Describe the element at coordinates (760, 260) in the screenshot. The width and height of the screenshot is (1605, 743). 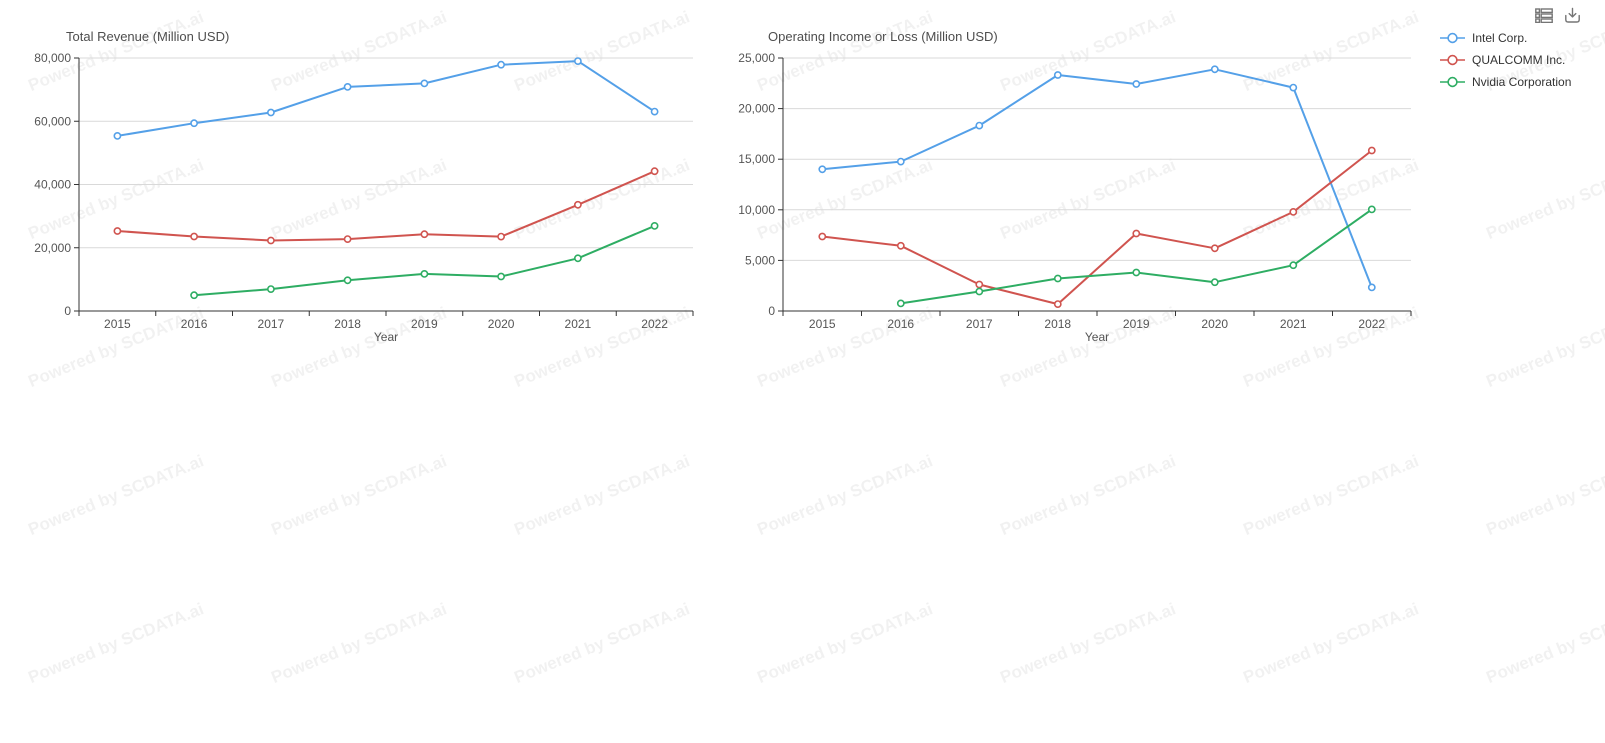
I see `y-tick-label: 5,000` at that location.